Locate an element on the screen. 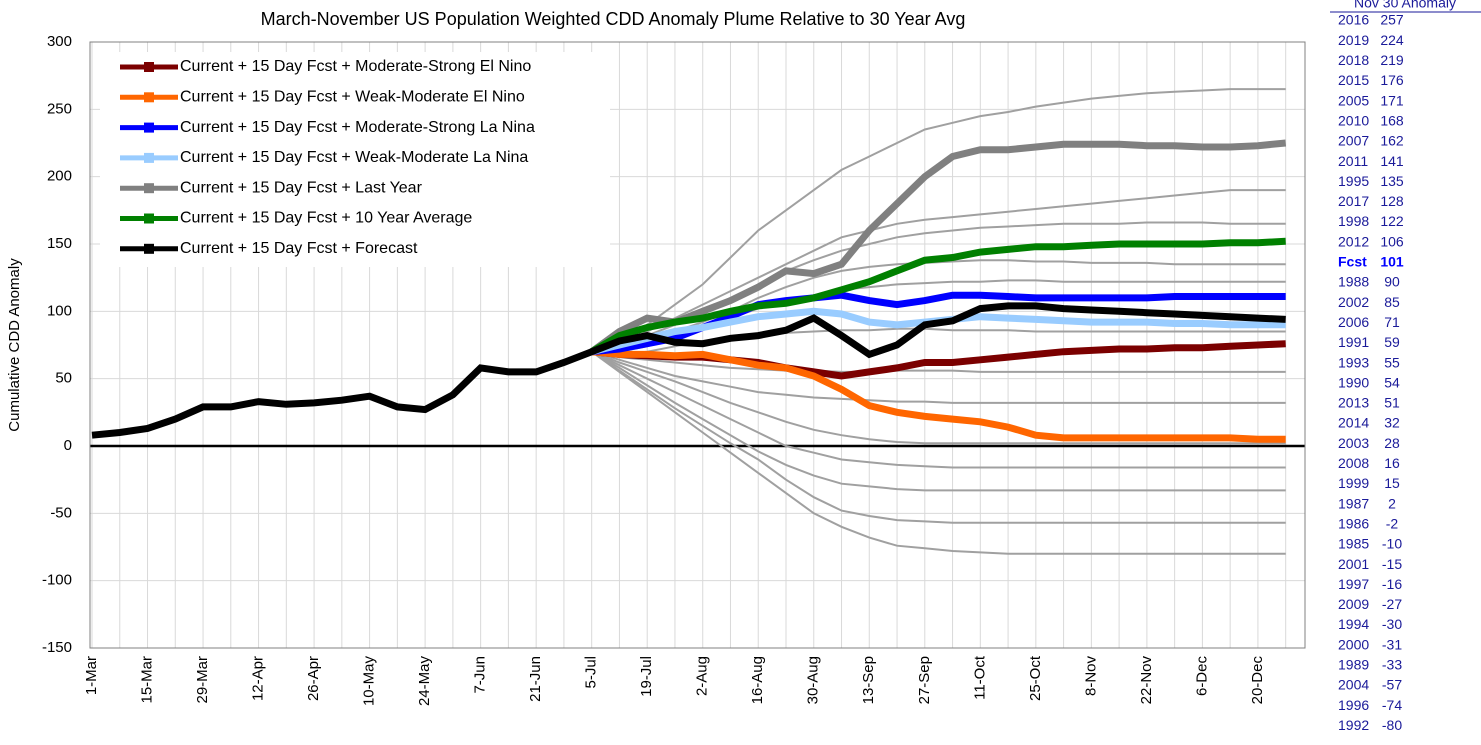 The width and height of the screenshot is (1481, 745). table-year: 1995 is located at coordinates (1353, 181).